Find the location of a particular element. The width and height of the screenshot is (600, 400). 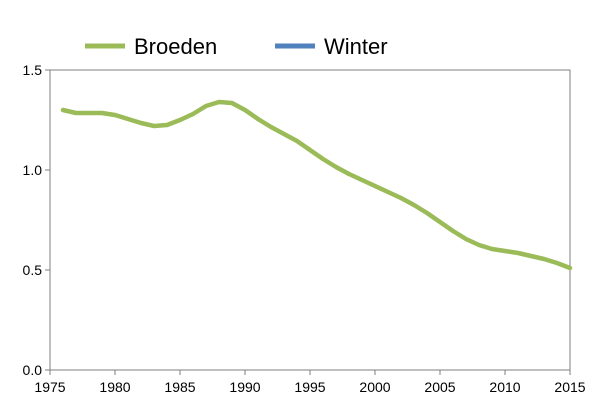

x-tick-label: 1990 is located at coordinates (244, 387).